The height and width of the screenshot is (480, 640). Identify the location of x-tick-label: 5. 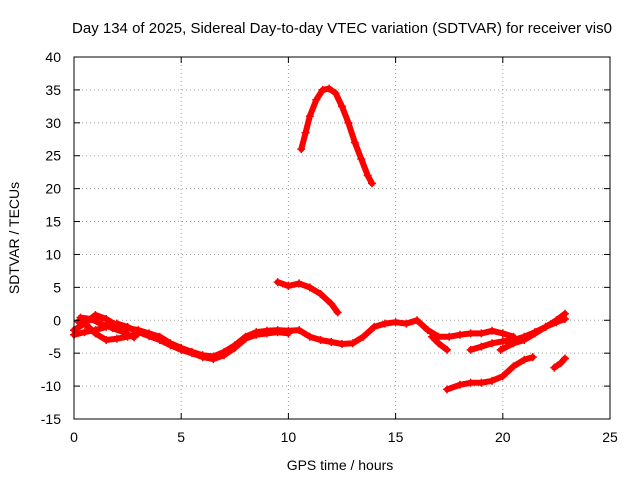
(181, 437).